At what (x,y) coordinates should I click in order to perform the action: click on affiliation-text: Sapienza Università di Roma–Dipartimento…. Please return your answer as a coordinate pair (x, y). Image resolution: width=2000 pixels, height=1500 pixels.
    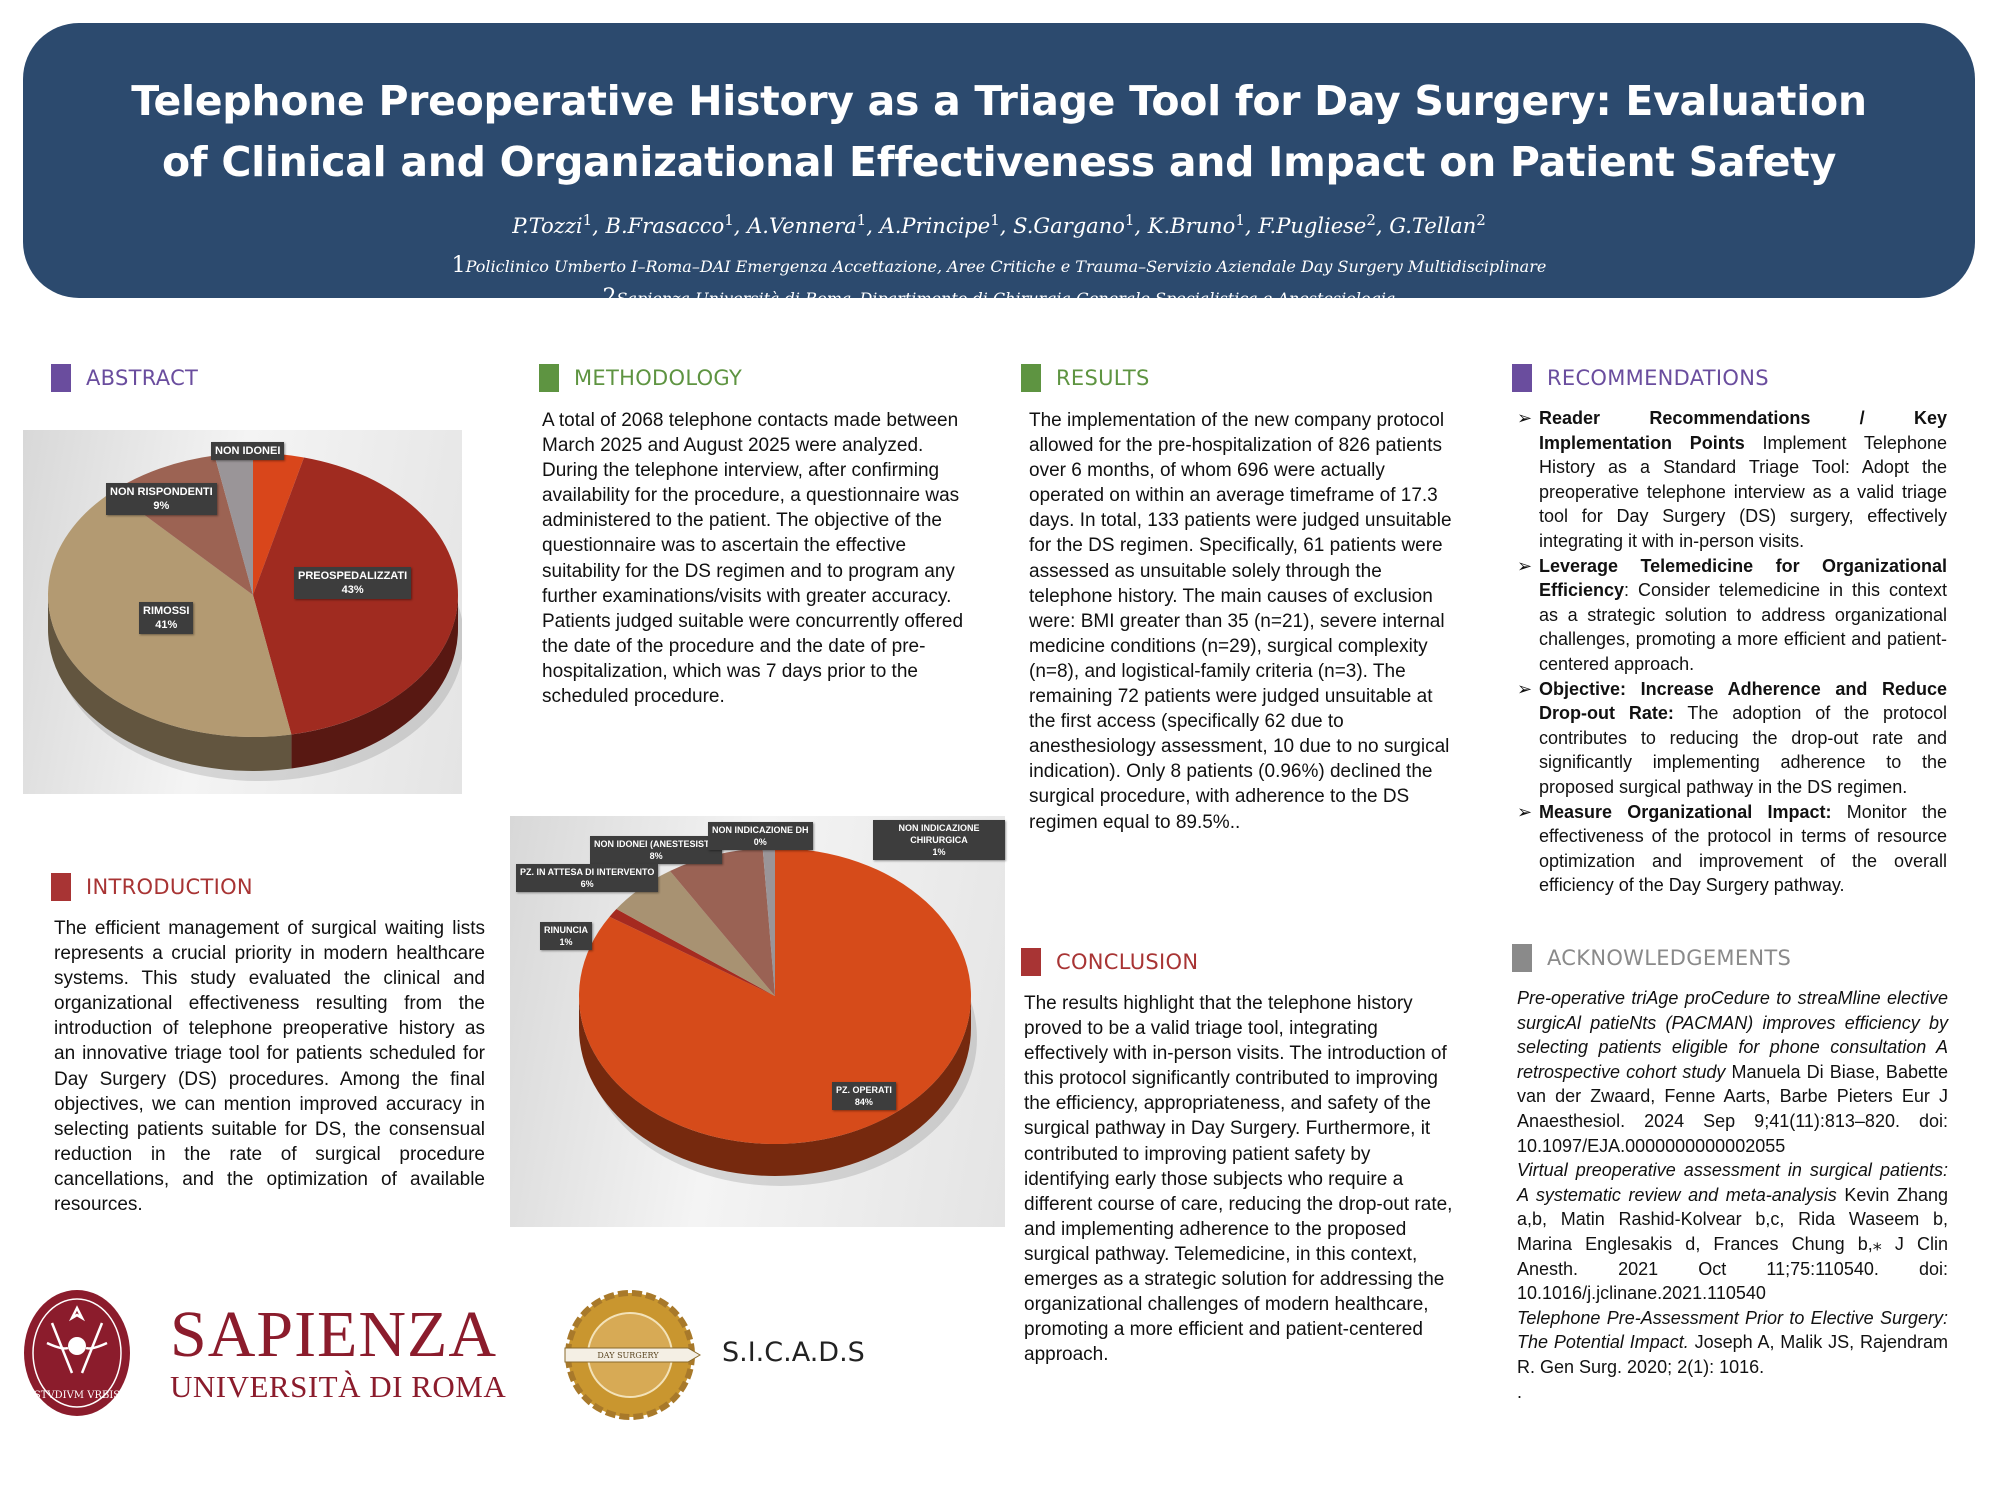
    Looking at the image, I should click on (1006, 298).